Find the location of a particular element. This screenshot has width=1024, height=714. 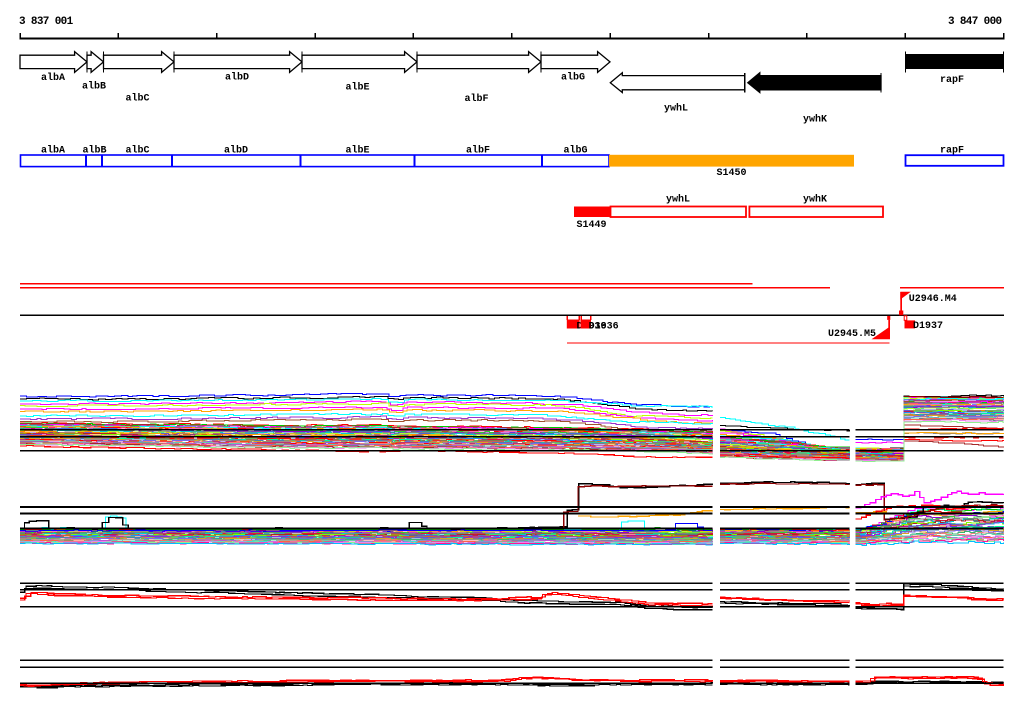

svg-text: U2946.M4 is located at coordinates (933, 299).